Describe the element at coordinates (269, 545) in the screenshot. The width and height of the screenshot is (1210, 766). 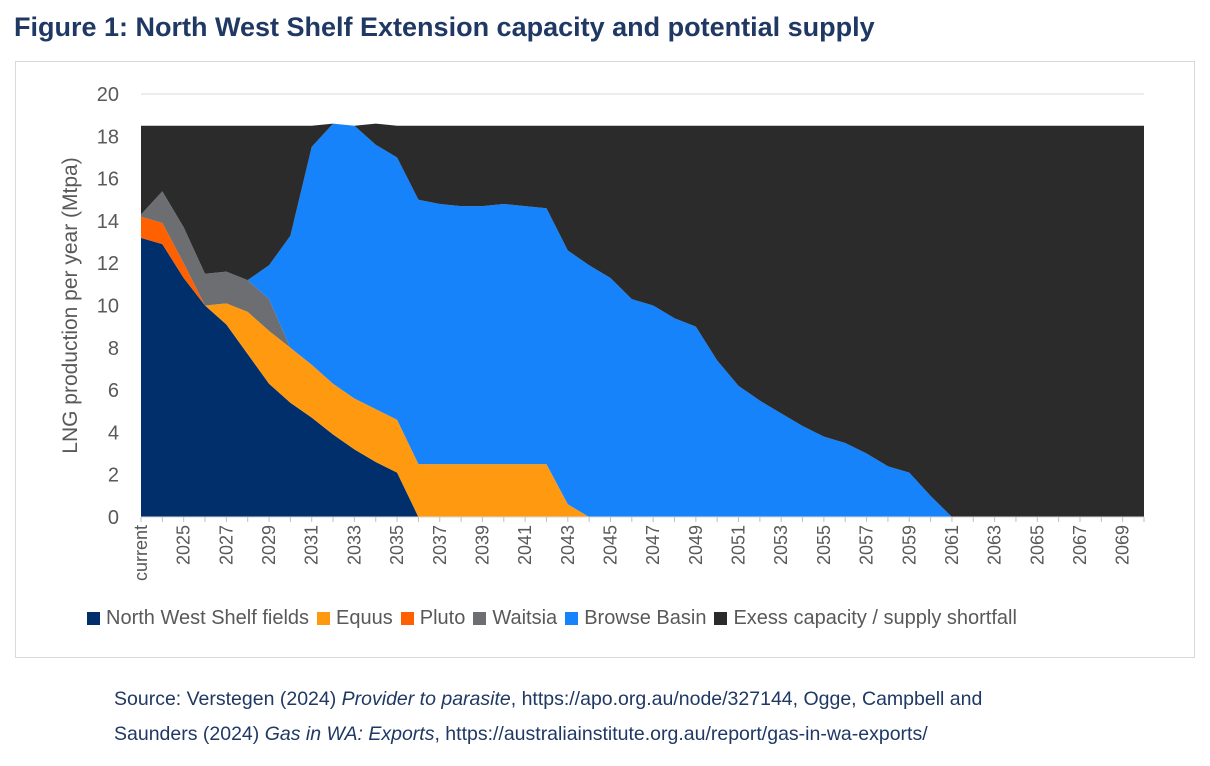
I see `x-tick-label: 2029` at that location.